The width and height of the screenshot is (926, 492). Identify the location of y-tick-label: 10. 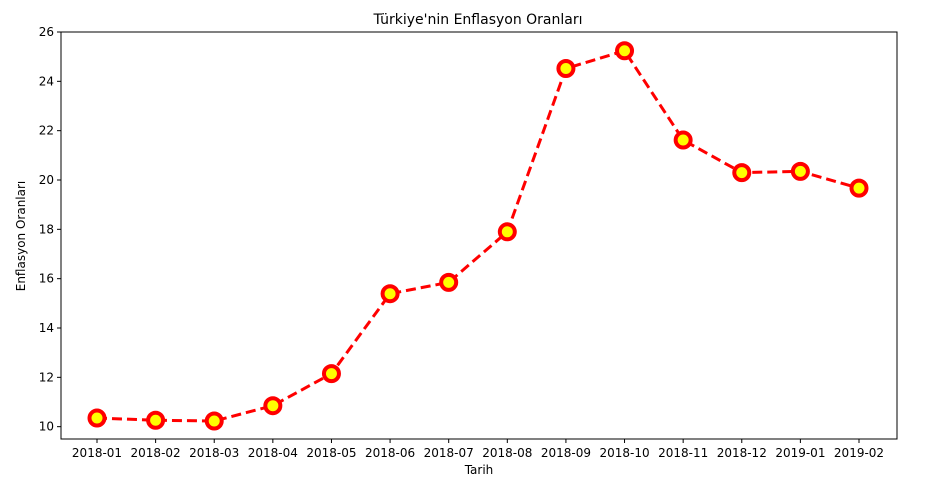
(46, 427).